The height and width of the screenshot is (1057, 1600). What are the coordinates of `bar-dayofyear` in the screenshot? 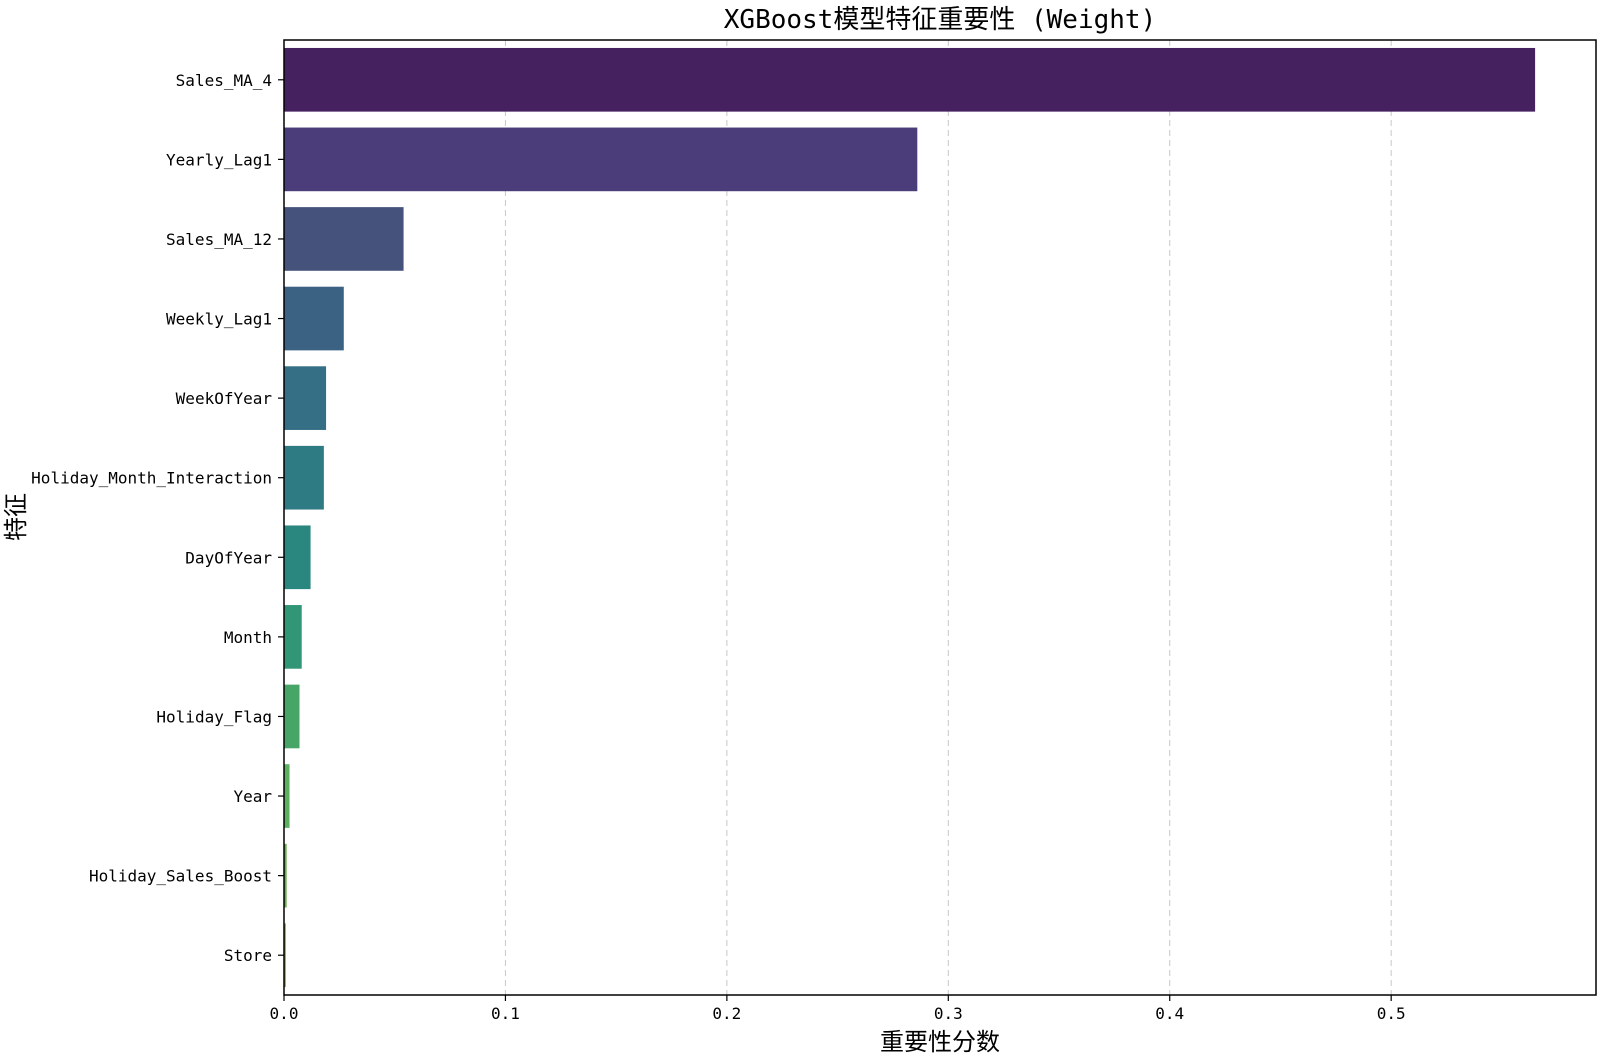 It's located at (297, 557).